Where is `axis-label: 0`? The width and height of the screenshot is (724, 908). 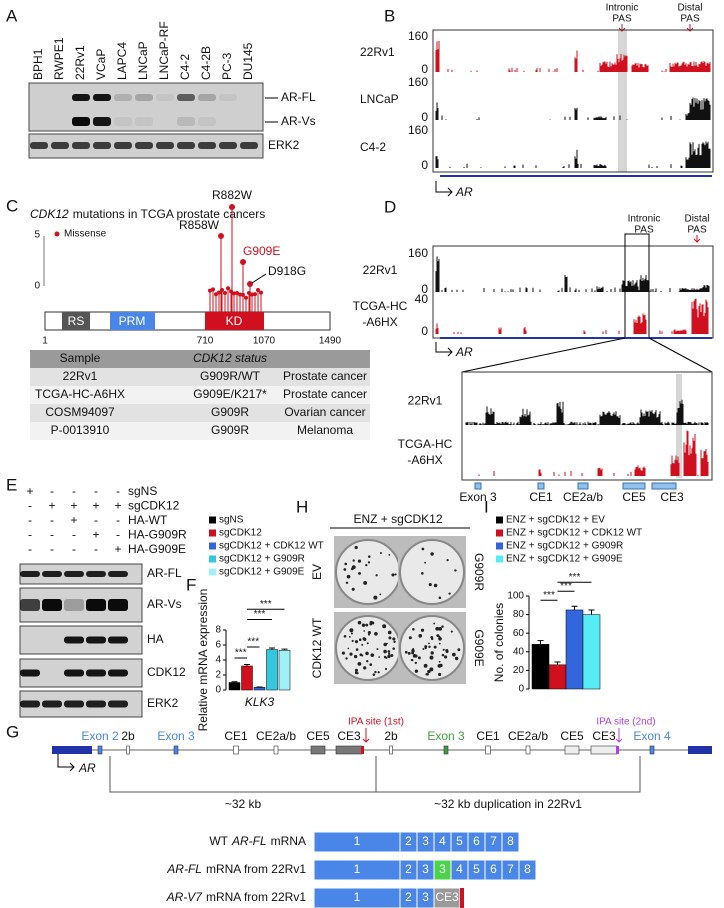 axis-label: 0 is located at coordinates (37, 286).